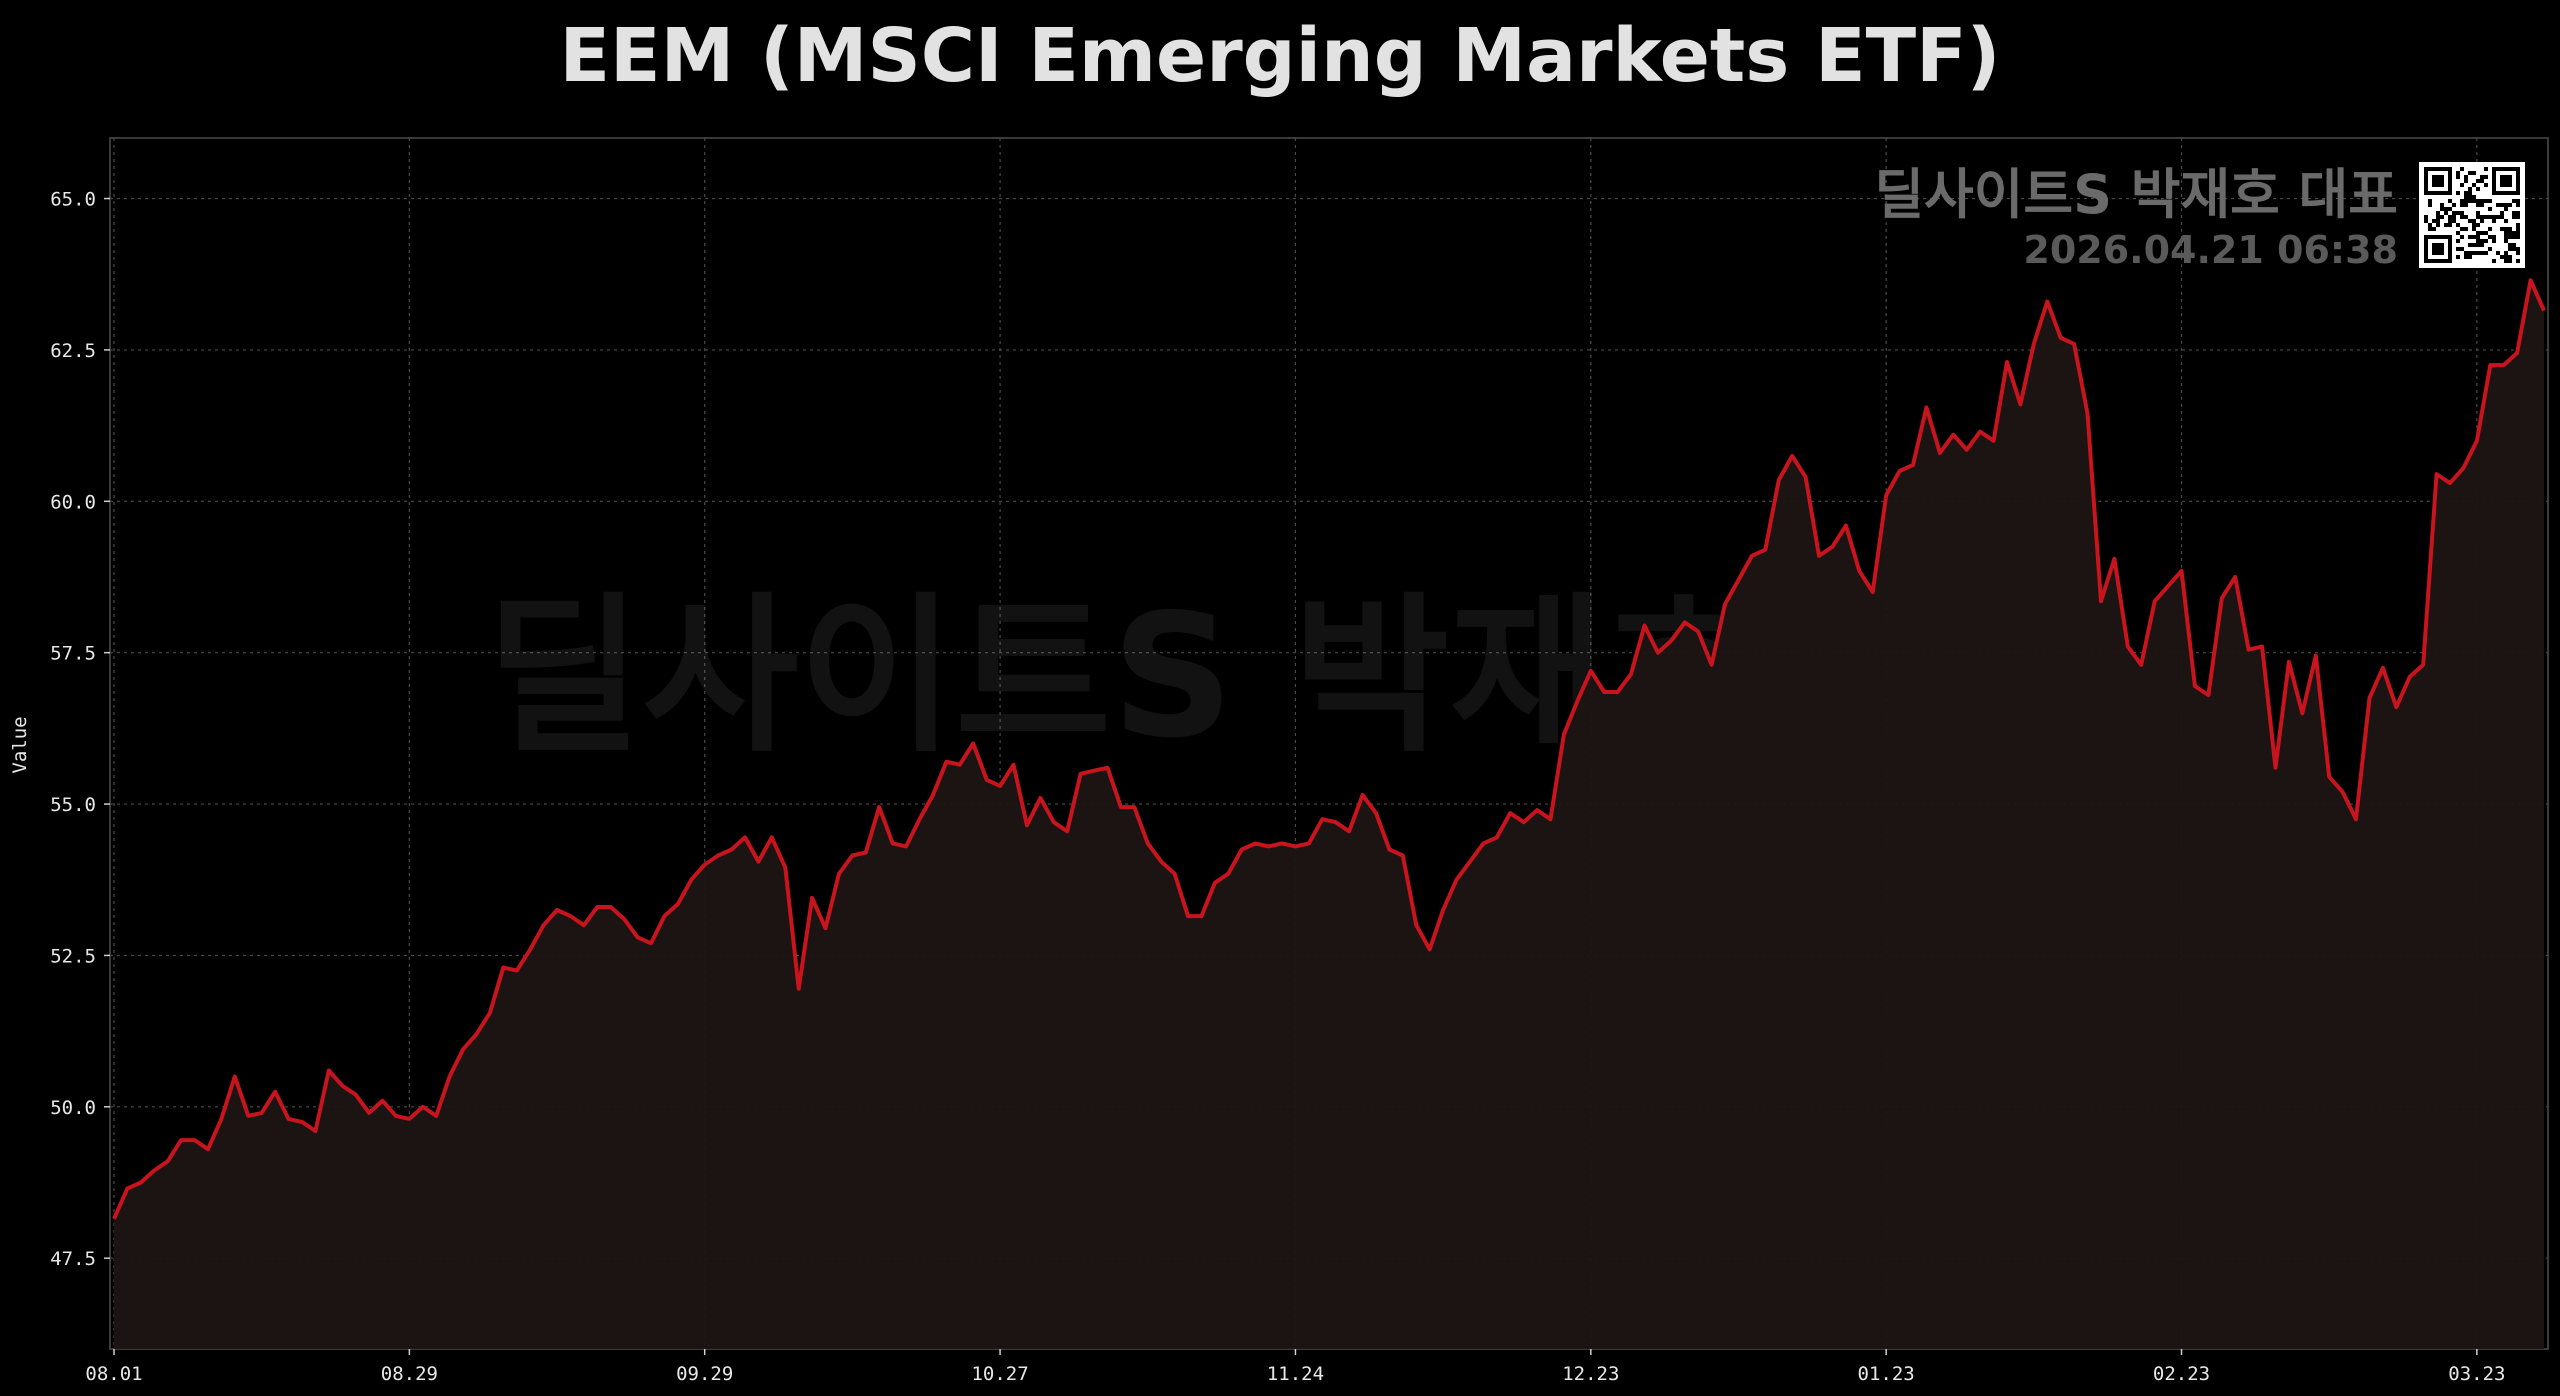 The width and height of the screenshot is (2560, 1396). What do you see at coordinates (704, 1374) in the screenshot?
I see `x-tick-label: 09.29` at bounding box center [704, 1374].